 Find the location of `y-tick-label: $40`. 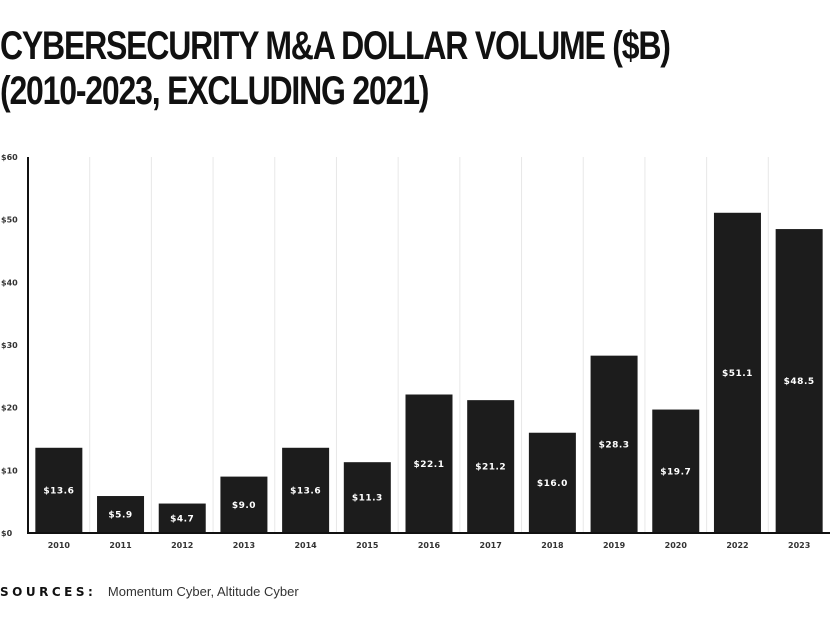

y-tick-label: $40 is located at coordinates (9, 282).